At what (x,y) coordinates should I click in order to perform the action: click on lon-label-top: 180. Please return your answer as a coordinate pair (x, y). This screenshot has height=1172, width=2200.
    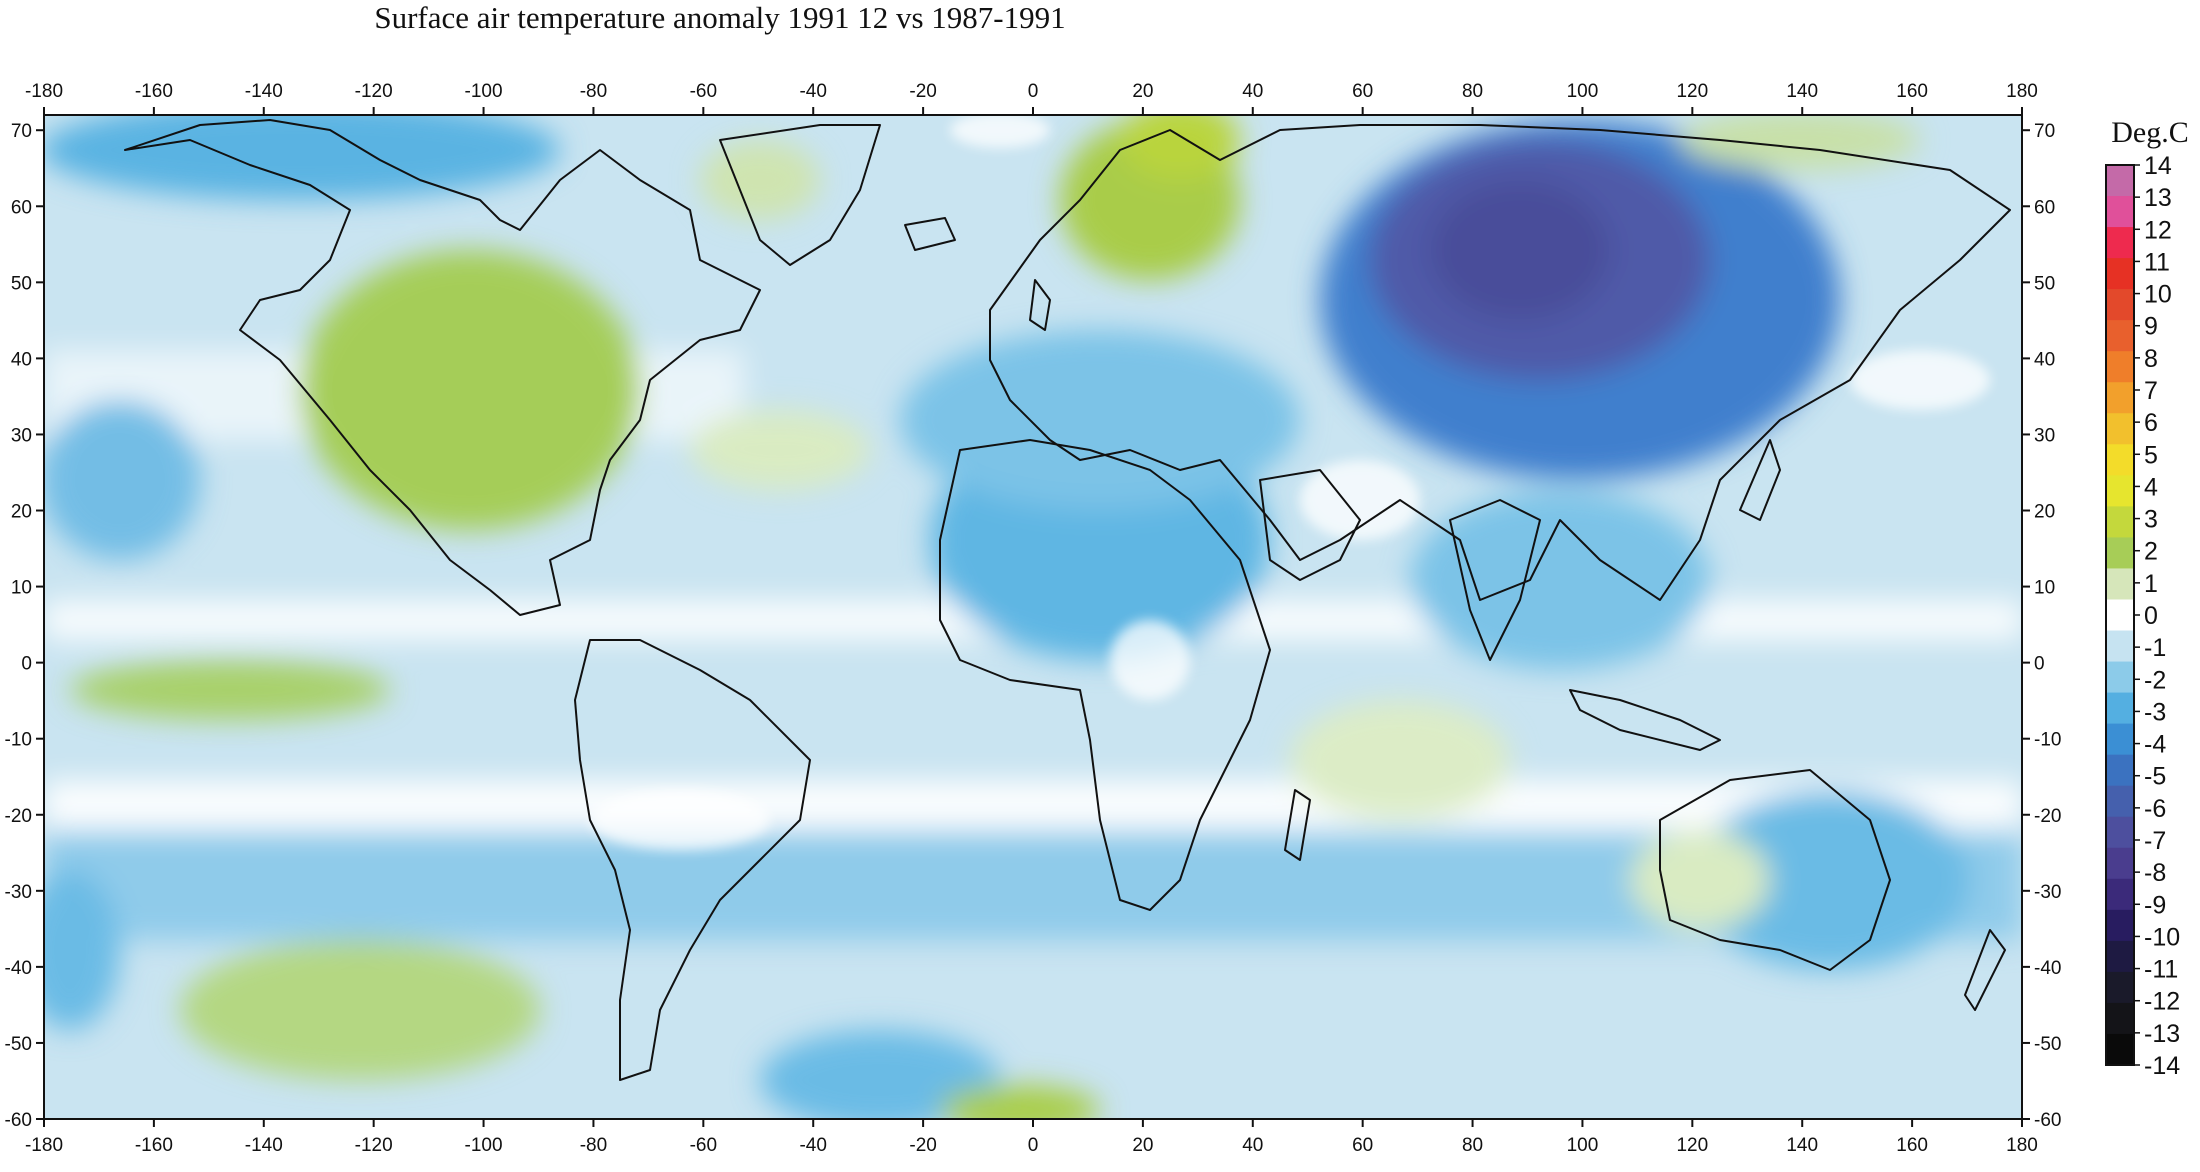
    Looking at the image, I should click on (2022, 91).